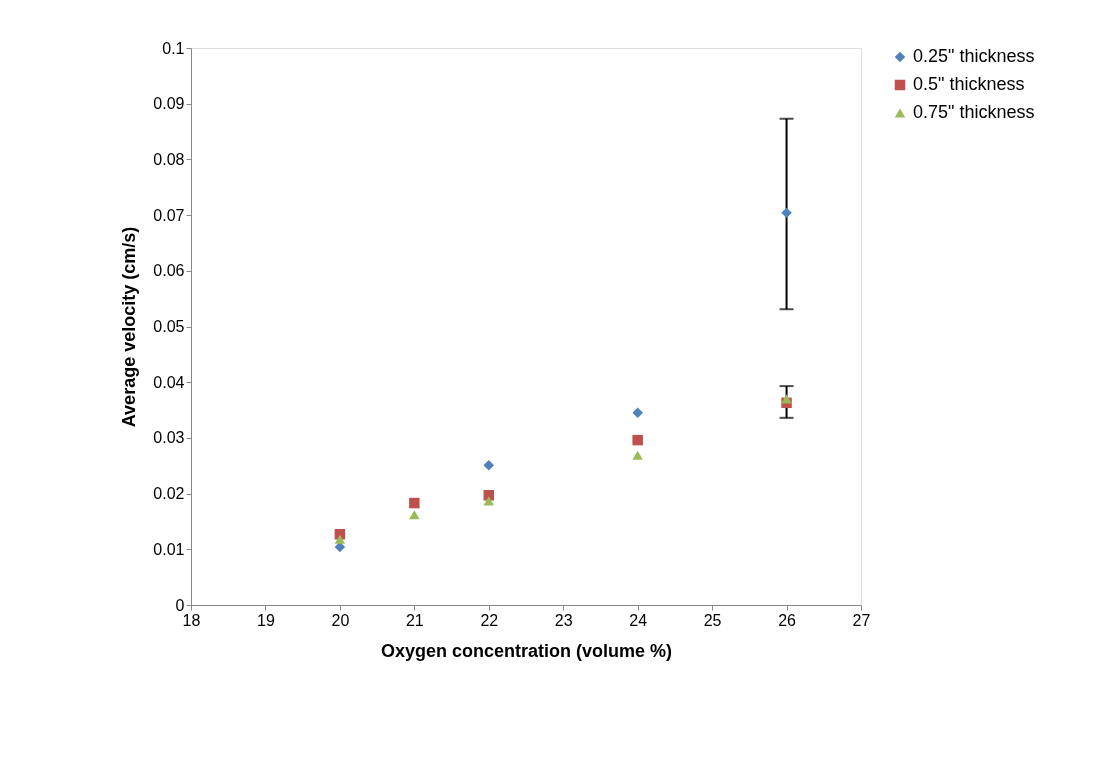  What do you see at coordinates (169, 159) in the screenshot?
I see `y-tick-label: 0.08` at bounding box center [169, 159].